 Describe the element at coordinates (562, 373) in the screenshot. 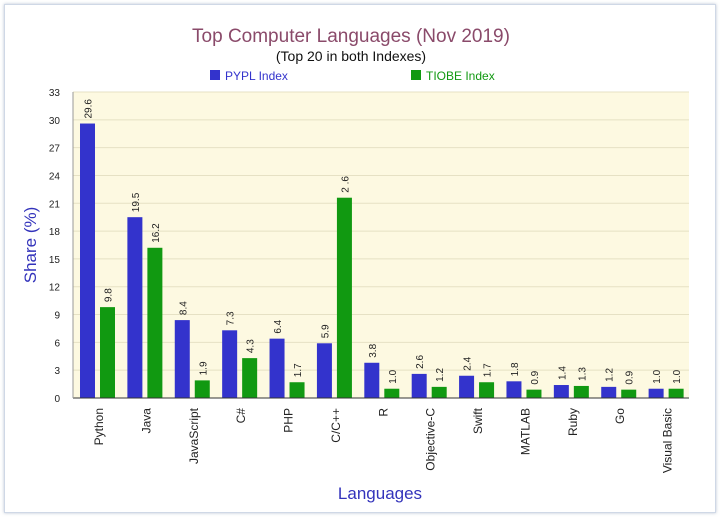

I see `bar-value-label: 1.4` at that location.